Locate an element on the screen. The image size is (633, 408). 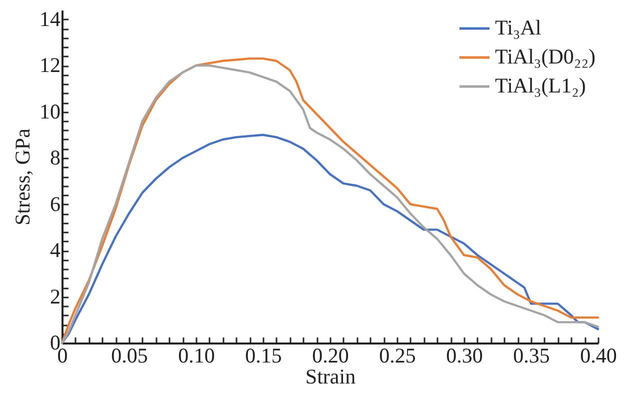
legend-label: TiAl₃(D0₂₂) is located at coordinates (545, 56).